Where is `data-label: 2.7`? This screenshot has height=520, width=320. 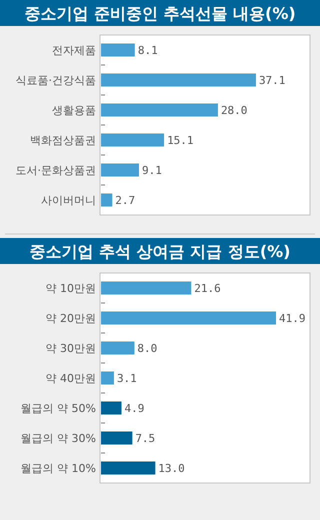 data-label: 2.7 is located at coordinates (125, 200).